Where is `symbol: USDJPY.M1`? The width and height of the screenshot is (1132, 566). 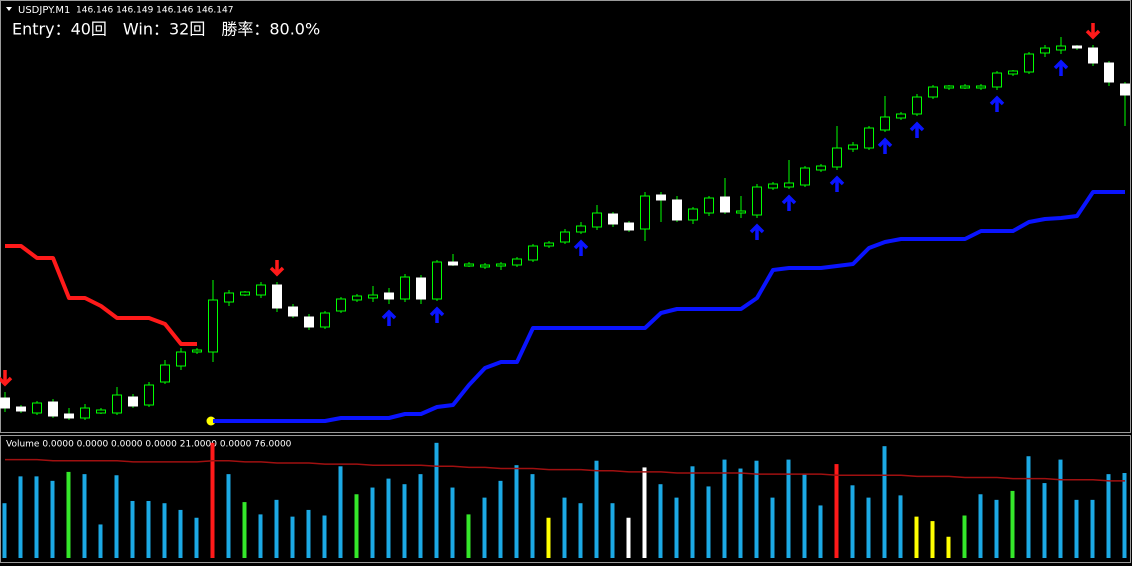
symbol: USDJPY.M1 is located at coordinates (44, 10).